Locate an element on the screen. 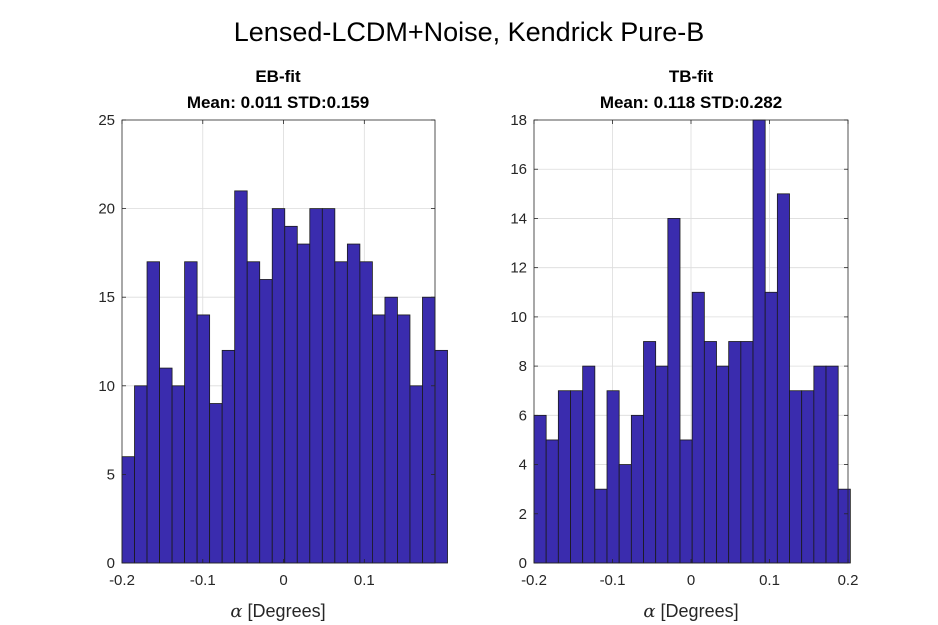 The height and width of the screenshot is (625, 938). tb-alpha-symbol: α is located at coordinates (649, 611).